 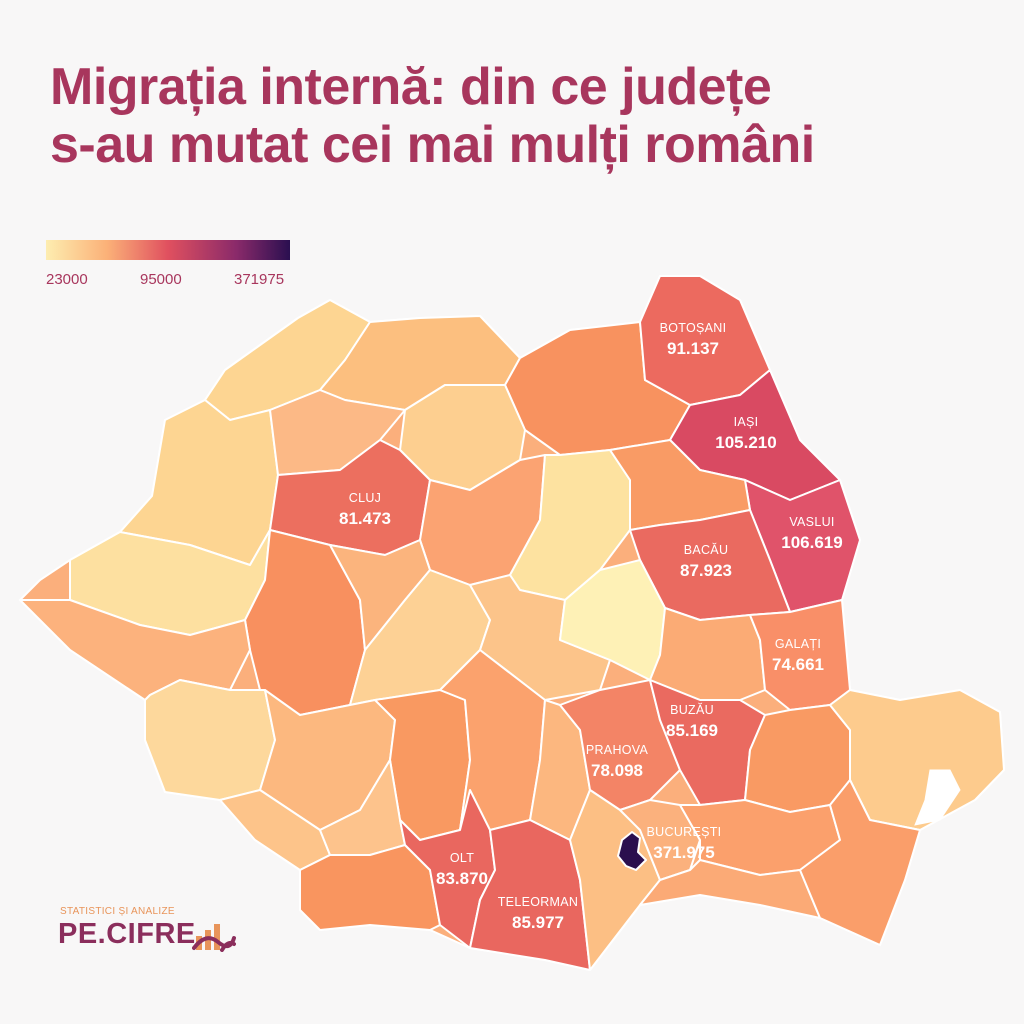 I want to click on bar-chart-icon, so click(x=214, y=938).